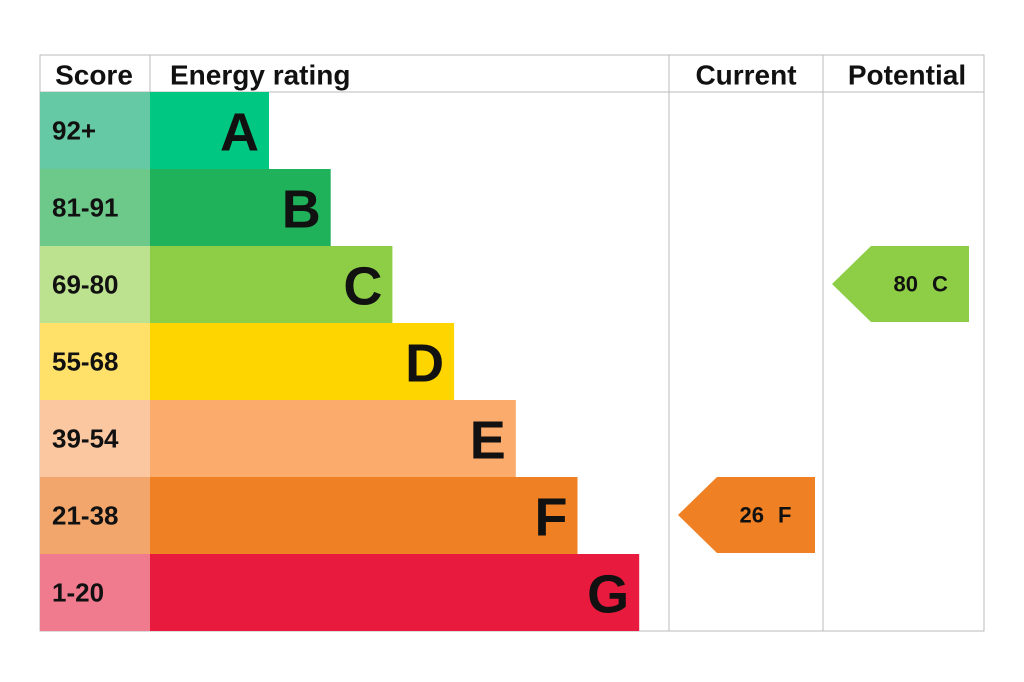  What do you see at coordinates (85, 208) in the screenshot?
I see `score-label: 81-91` at bounding box center [85, 208].